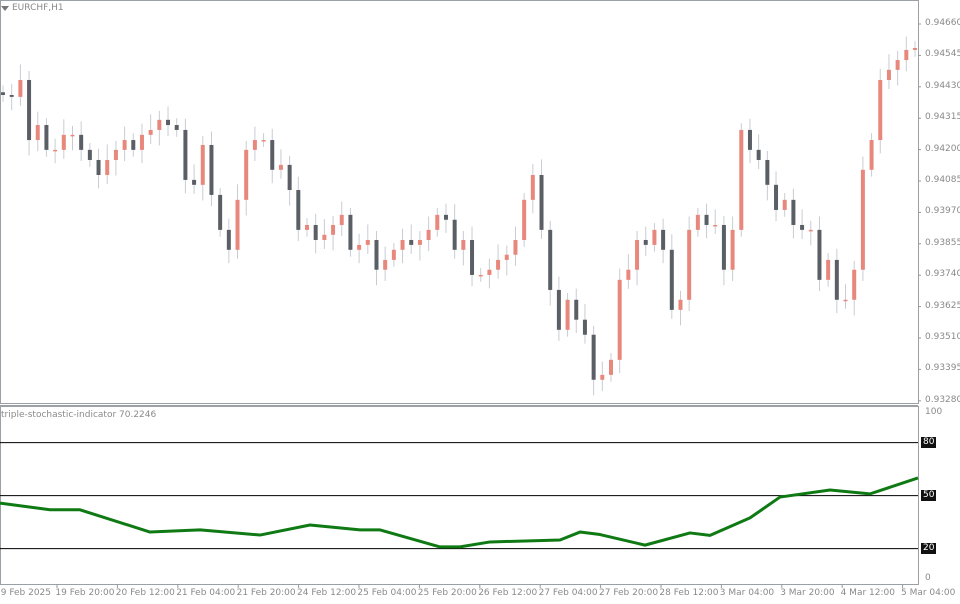  Describe the element at coordinates (928, 578) in the screenshot. I see `indicator-axis-label: 0` at that location.